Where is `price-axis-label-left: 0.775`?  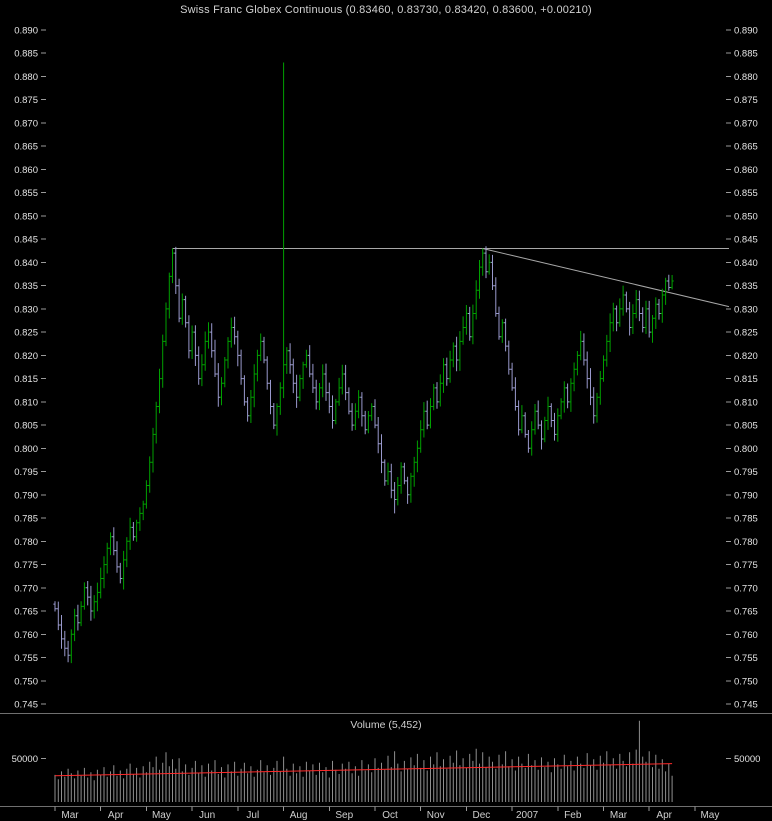 price-axis-label-left: 0.775 is located at coordinates (26, 565).